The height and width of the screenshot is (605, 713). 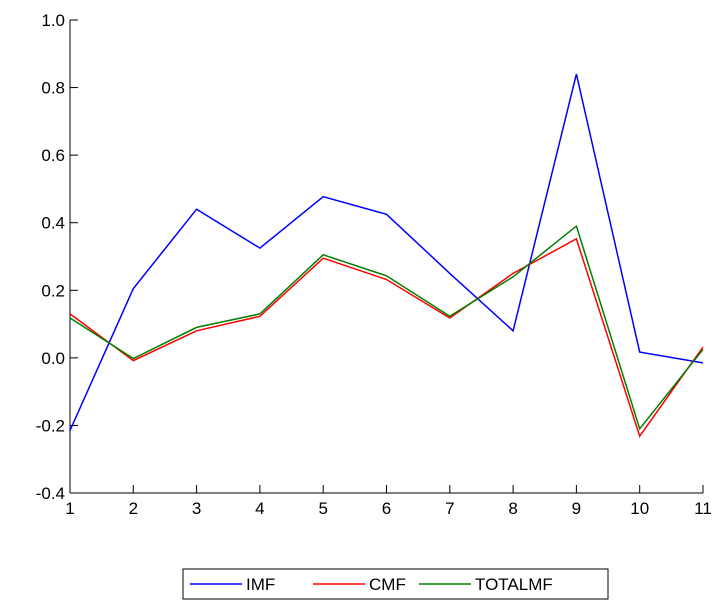 I want to click on y-tick-label: 0.0, so click(x=53, y=358).